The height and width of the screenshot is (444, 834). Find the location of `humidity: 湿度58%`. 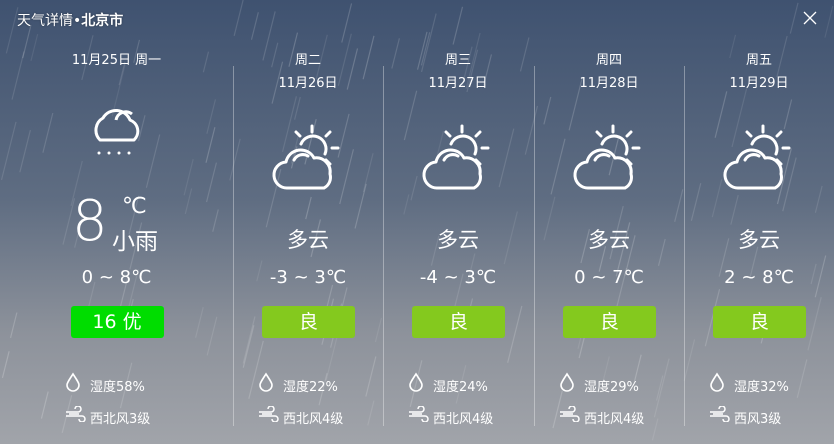

humidity: 湿度58% is located at coordinates (105, 383).